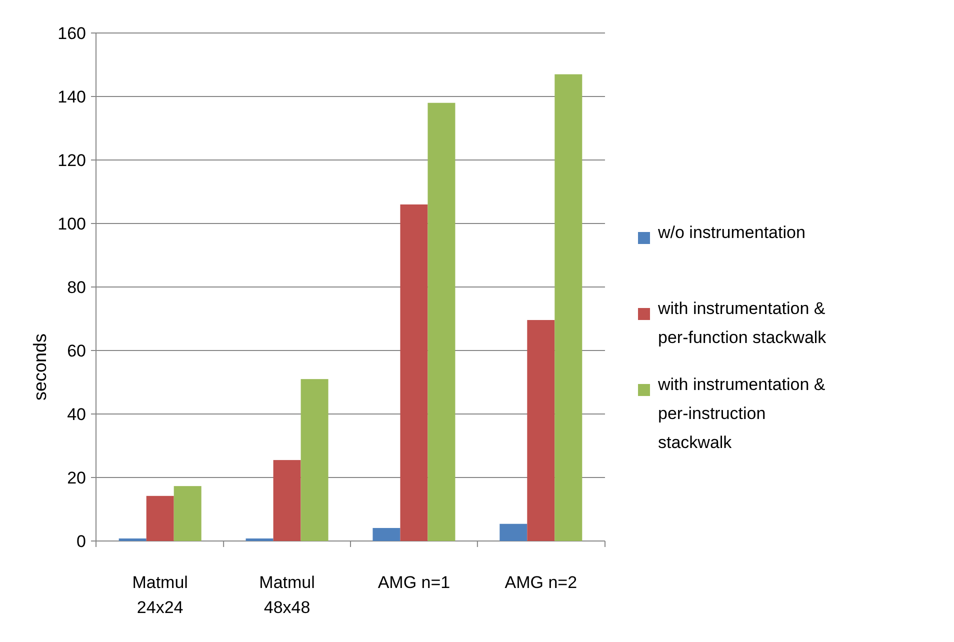 The image size is (954, 642). What do you see at coordinates (76, 350) in the screenshot?
I see `y-tick-label: 60` at bounding box center [76, 350].